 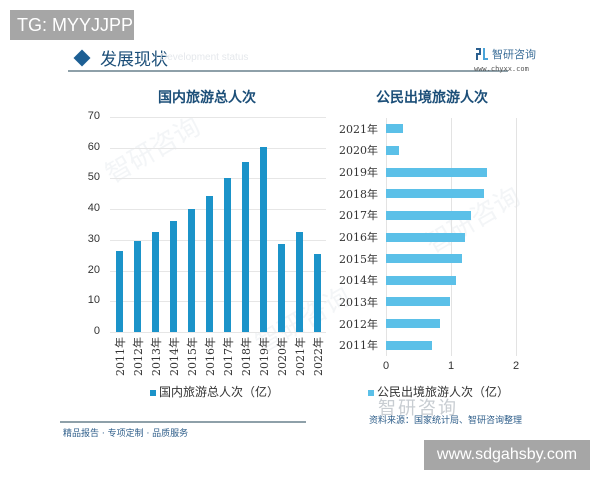 I want to click on tg-watermark-label: TG: MYYJJPP, so click(x=72, y=25).